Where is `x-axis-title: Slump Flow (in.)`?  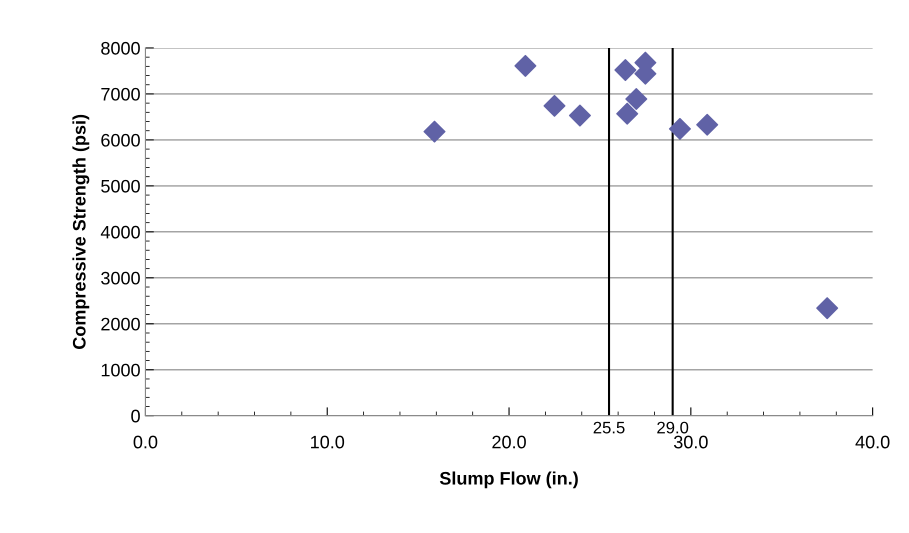 x-axis-title: Slump Flow (in.) is located at coordinates (509, 479).